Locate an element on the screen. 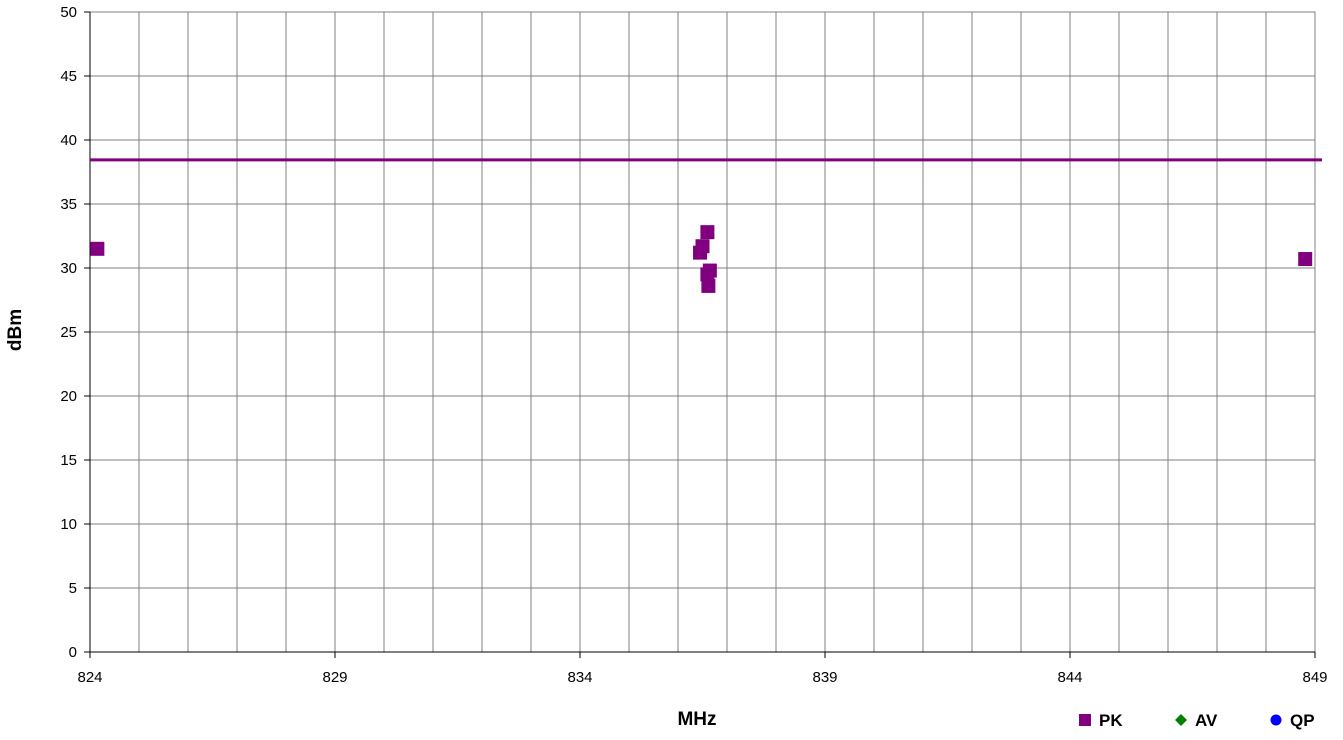 This screenshot has width=1343, height=740. x-axis-title: MHz is located at coordinates (696, 719).